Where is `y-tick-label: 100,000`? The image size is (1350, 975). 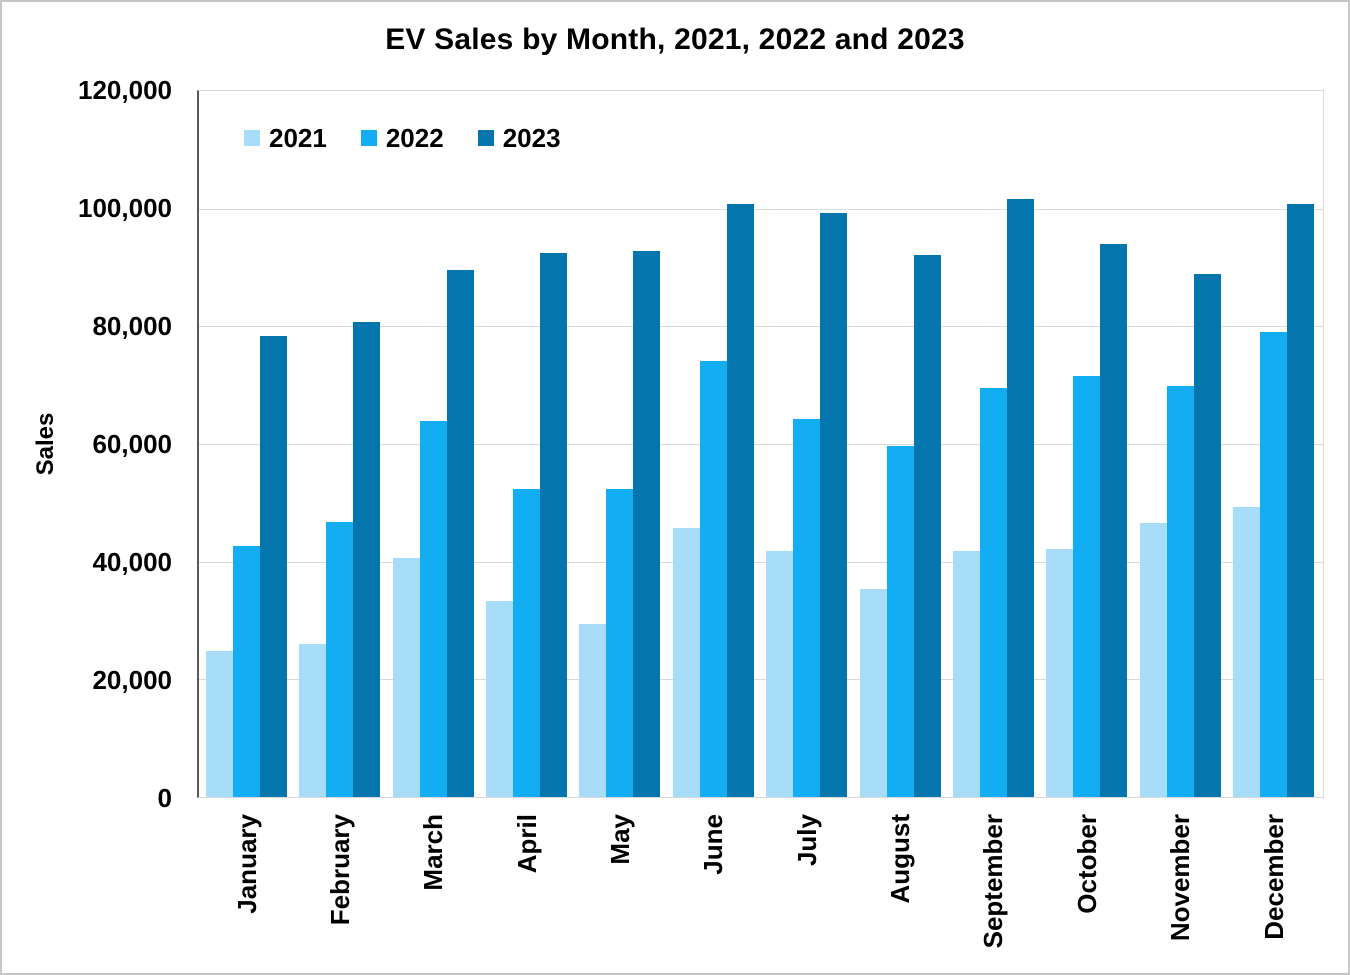 y-tick-label: 100,000 is located at coordinates (125, 208).